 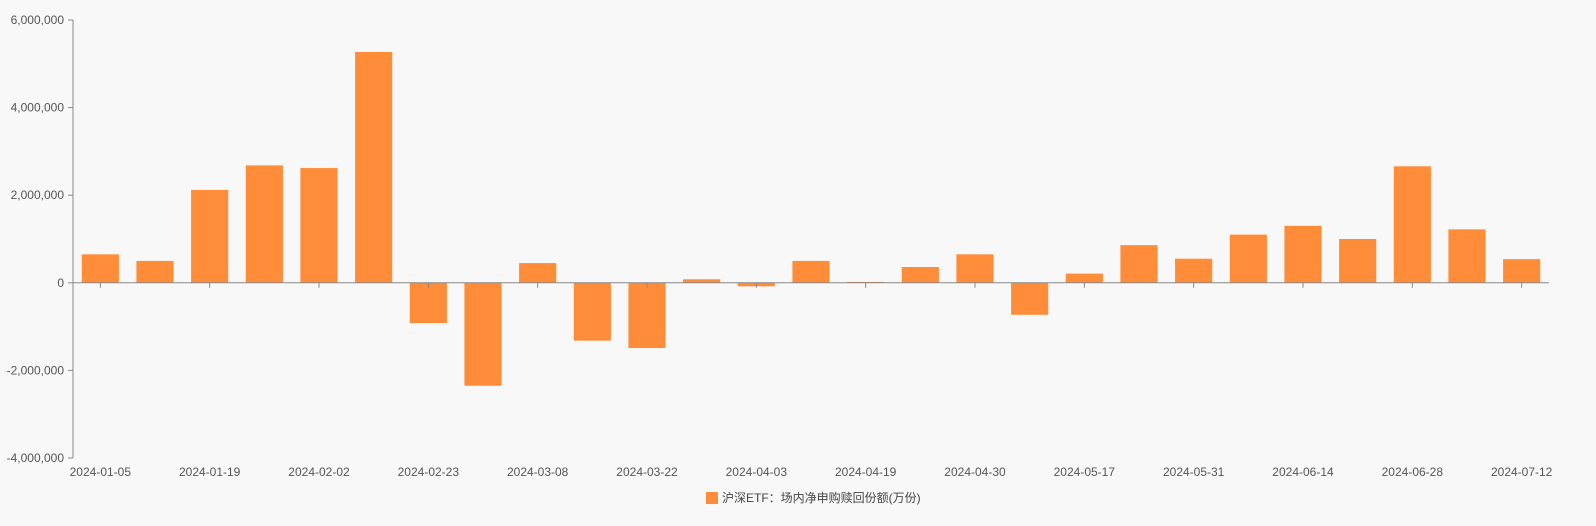 What do you see at coordinates (1194, 472) in the screenshot?
I see `x-tick-label: 2024-05-31` at bounding box center [1194, 472].